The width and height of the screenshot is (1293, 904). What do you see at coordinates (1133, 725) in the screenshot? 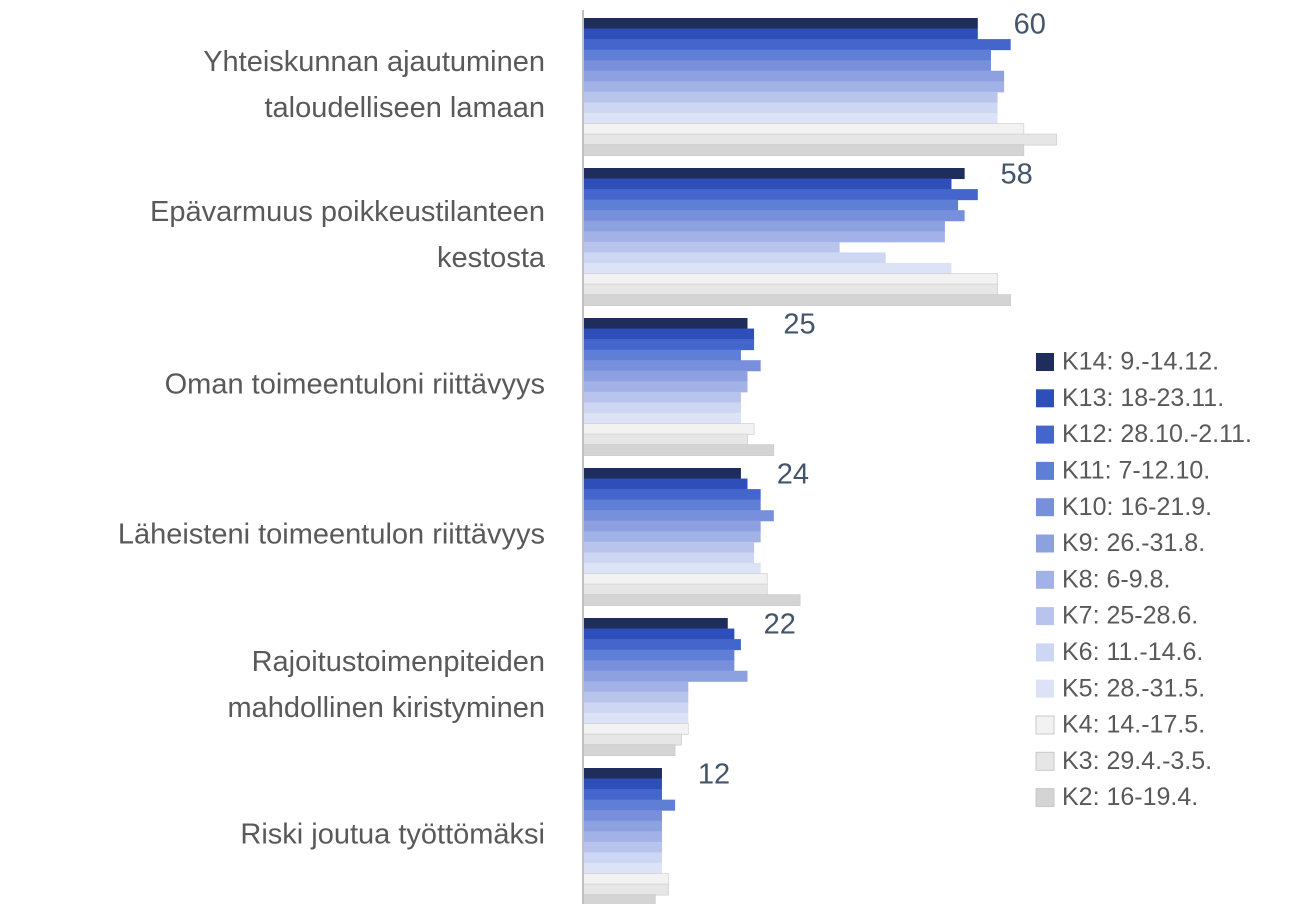
I see `legend-label: K4: 14.-17.5.` at bounding box center [1133, 725].